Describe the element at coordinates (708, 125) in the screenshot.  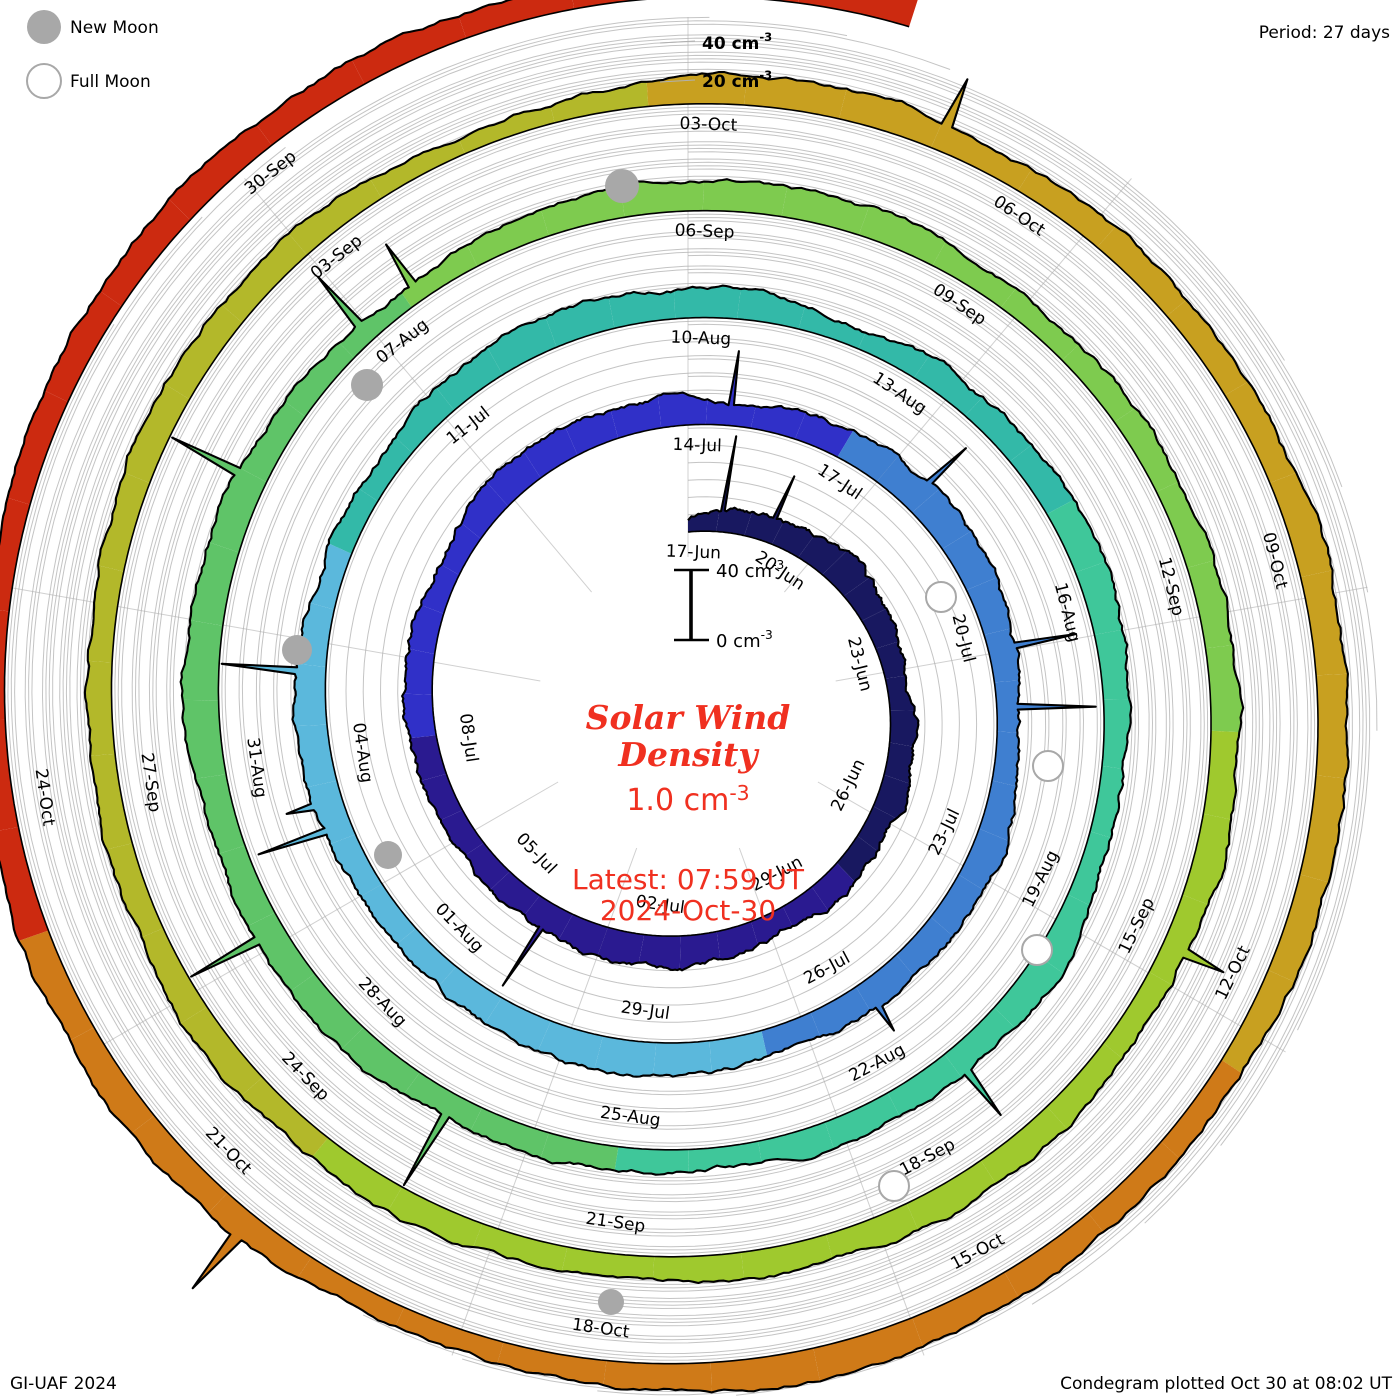
I see `date-label: 03-Oct` at that location.